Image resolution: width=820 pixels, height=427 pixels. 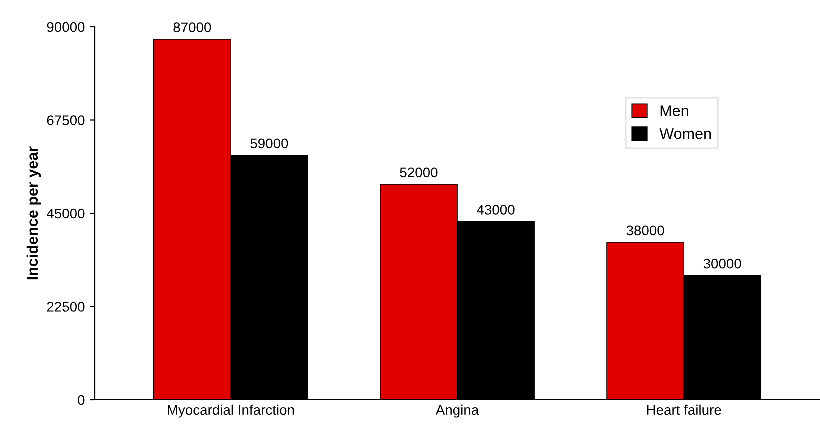 I want to click on y-tick-label: 45000, so click(x=65, y=213).